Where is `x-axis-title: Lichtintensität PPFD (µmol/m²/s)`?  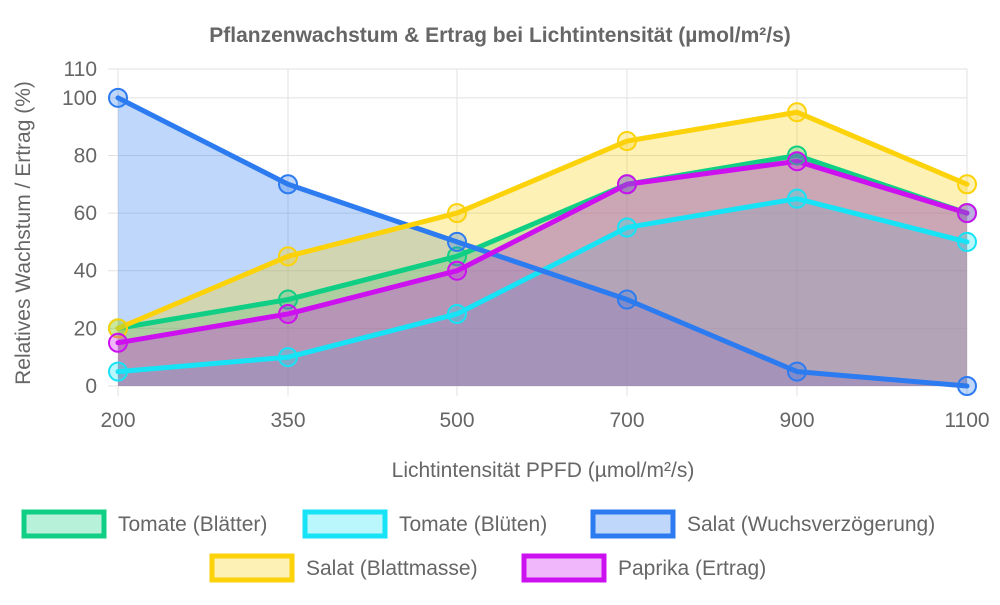
x-axis-title: Lichtintensität PPFD (µmol/m²/s) is located at coordinates (543, 470).